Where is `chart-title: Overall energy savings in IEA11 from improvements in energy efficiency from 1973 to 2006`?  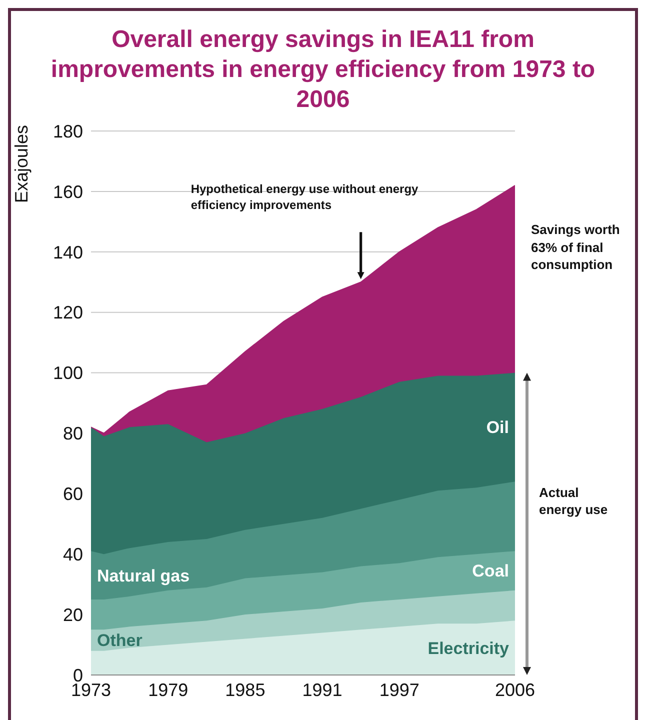 chart-title: Overall energy savings in IEA11 from improvements in energy efficiency from 1973 to 2006 is located at coordinates (323, 70).